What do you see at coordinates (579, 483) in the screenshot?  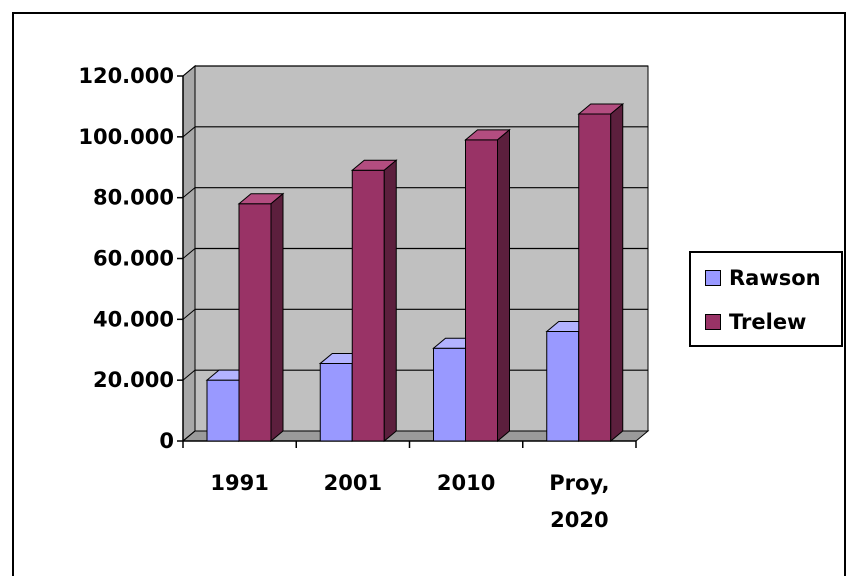 I see `x-category-label: Proy,` at bounding box center [579, 483].